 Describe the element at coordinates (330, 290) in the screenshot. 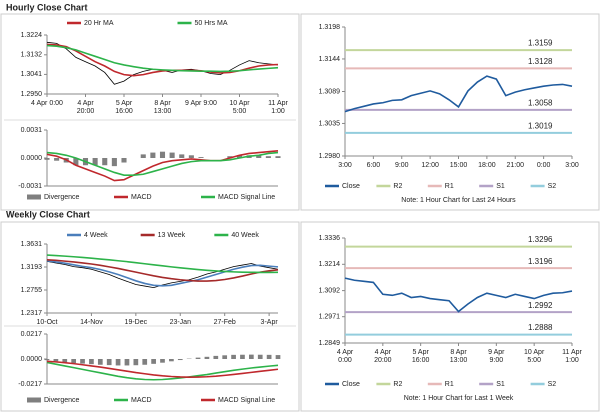

I see `y-tick-label: 1.3092` at that location.